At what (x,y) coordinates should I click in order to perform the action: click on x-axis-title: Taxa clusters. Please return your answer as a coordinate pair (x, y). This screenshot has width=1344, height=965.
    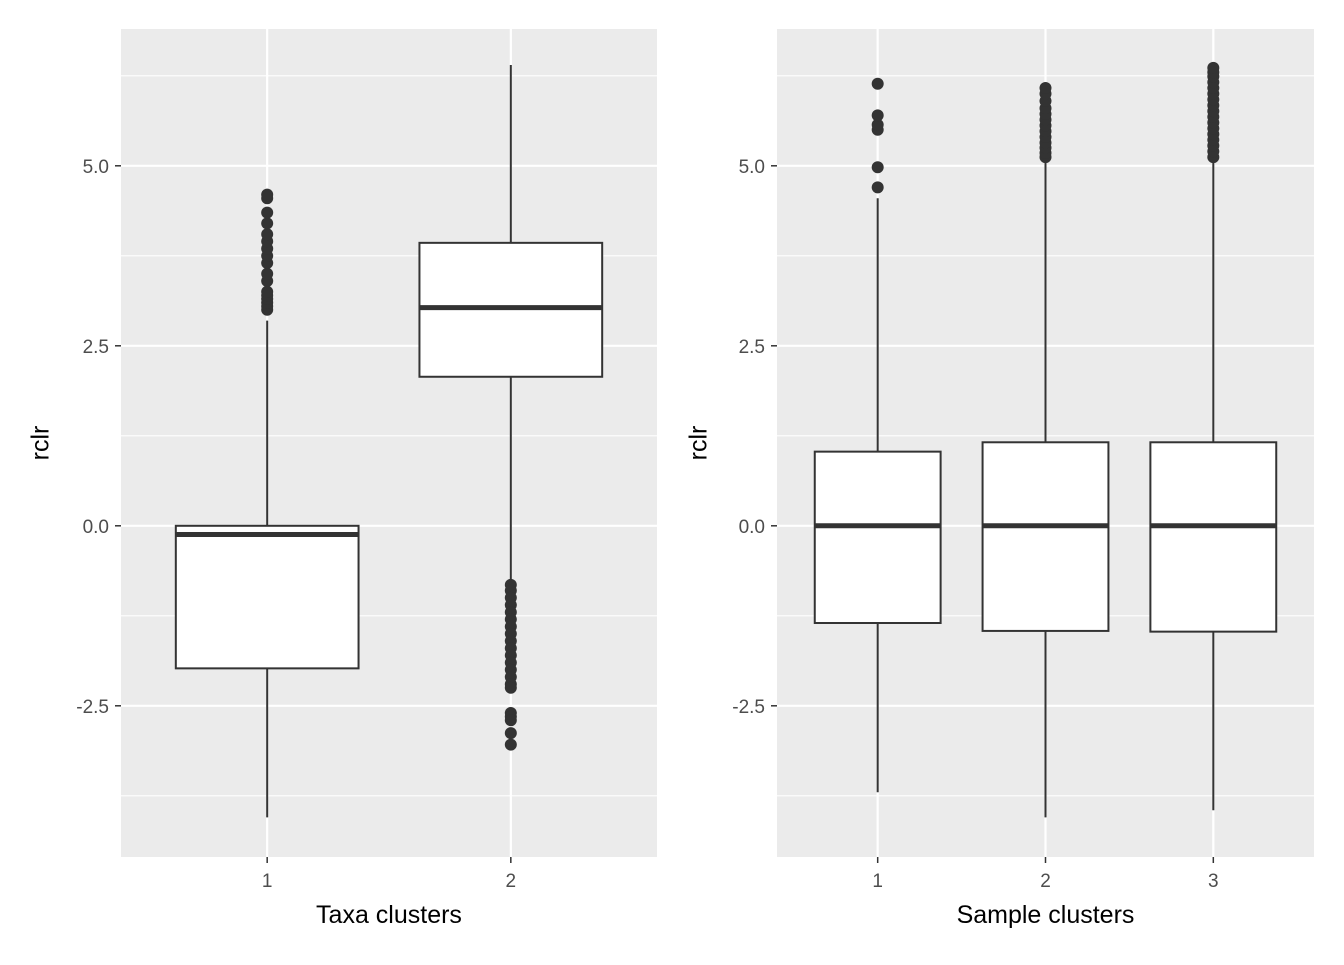
    Looking at the image, I should click on (389, 915).